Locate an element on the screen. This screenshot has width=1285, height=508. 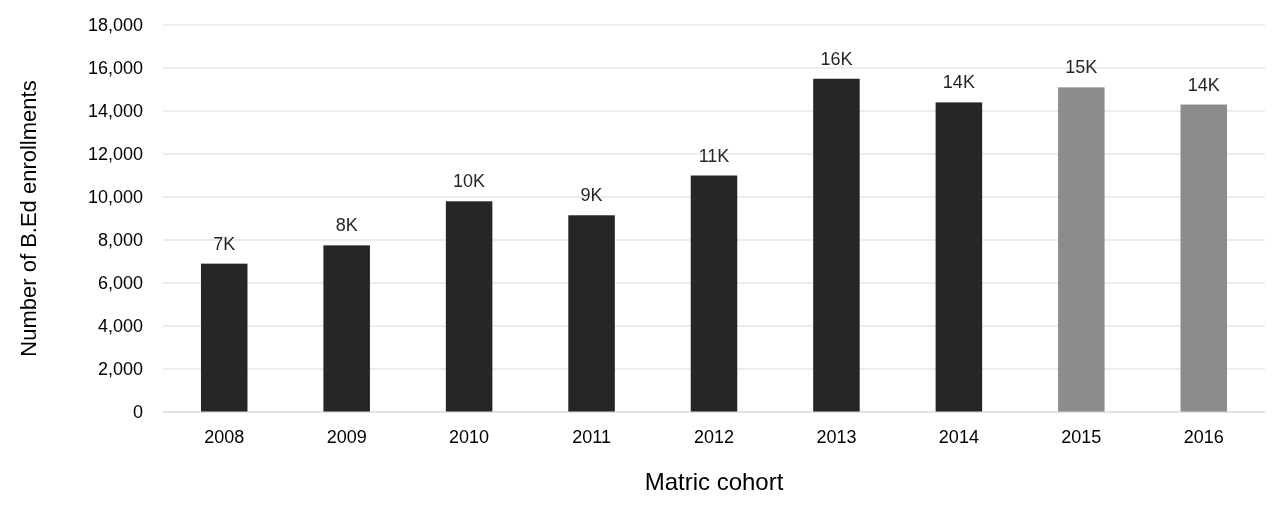
y-axis-title: Number of B.Ed enrollments is located at coordinates (28, 218).